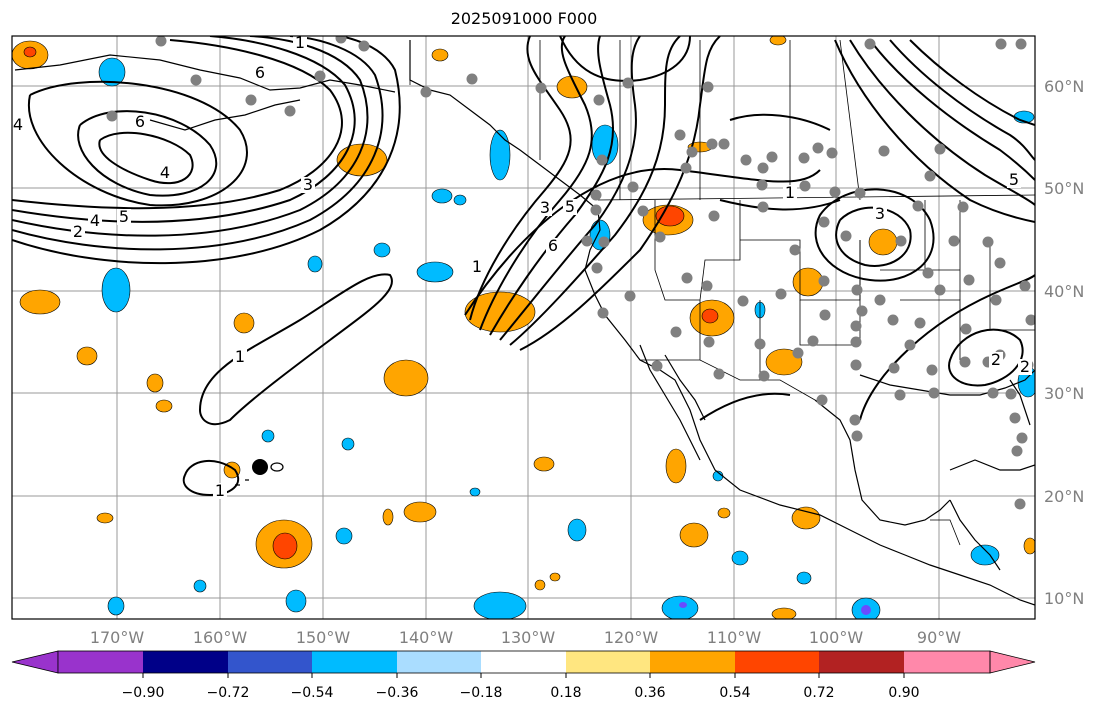 The image size is (1105, 712). Describe the element at coordinates (228, 693) in the screenshot. I see `colorbar-tick-label: −0.72` at that location.